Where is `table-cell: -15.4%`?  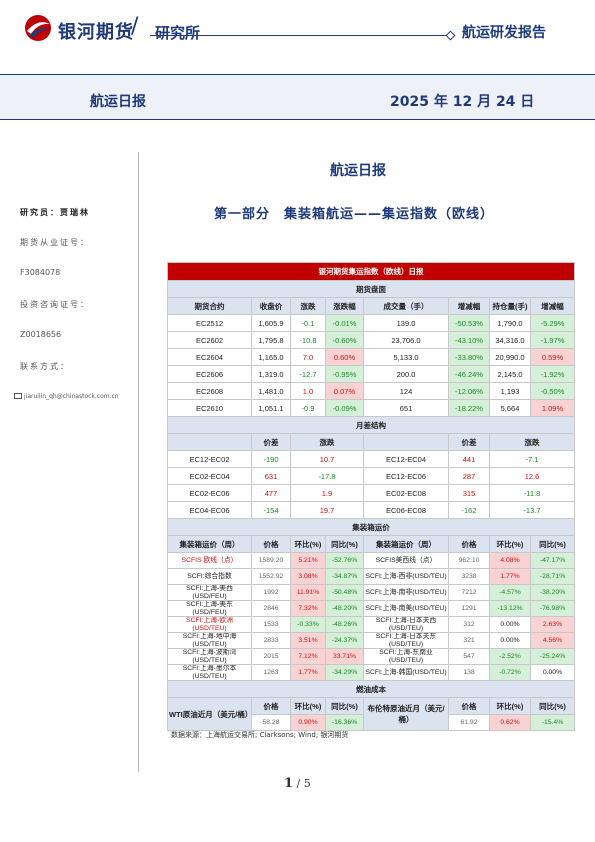 table-cell: -15.4% is located at coordinates (552, 722).